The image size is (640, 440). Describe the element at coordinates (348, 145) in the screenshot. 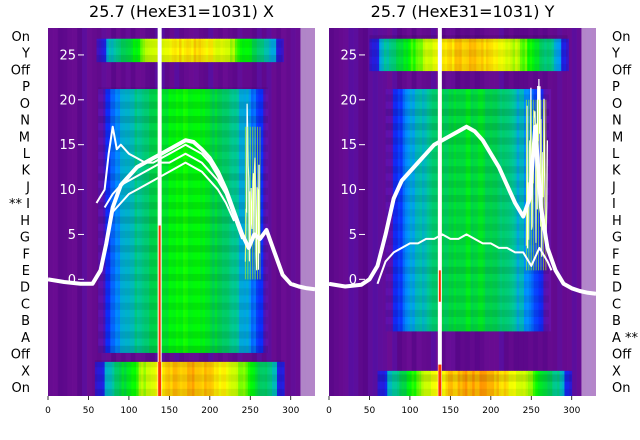

I see `y-tick-label: 15` at that location.